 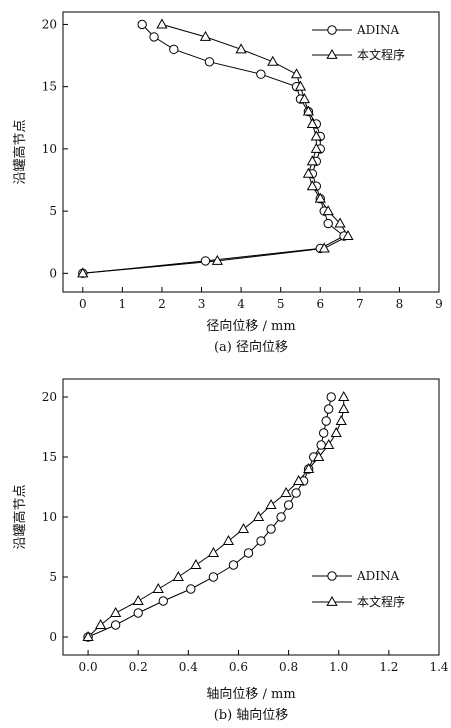 I want to click on x-axis-label: 轴向位移 / mm, so click(x=250, y=694).